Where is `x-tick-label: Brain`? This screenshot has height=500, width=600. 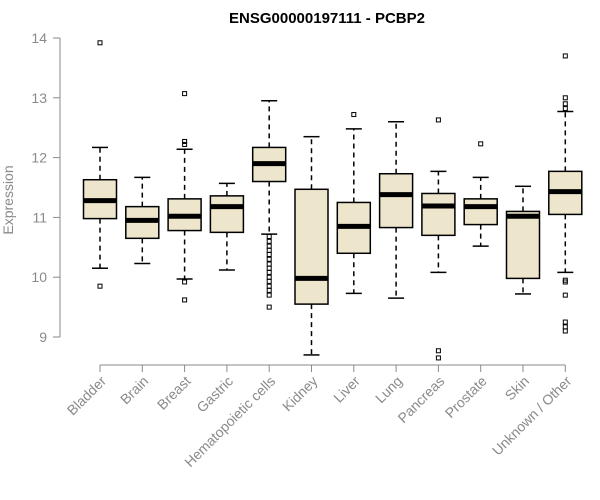
x-tick-label: Brain is located at coordinates (134, 390).